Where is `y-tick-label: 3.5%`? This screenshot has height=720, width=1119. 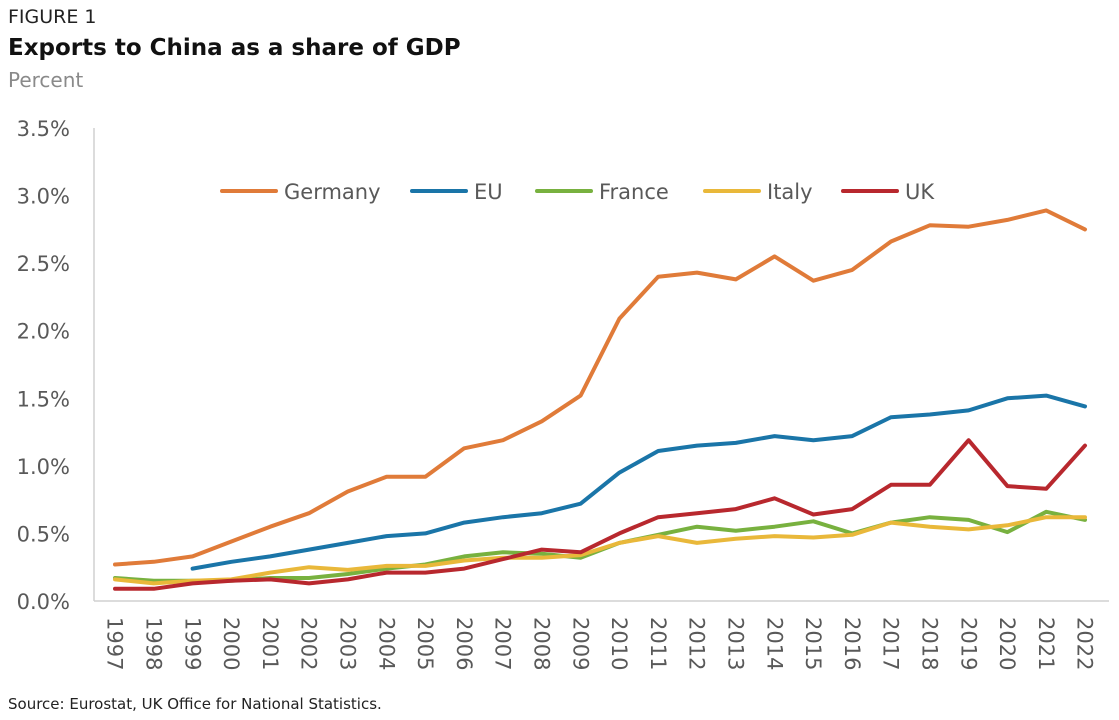 y-tick-label: 3.5% is located at coordinates (43, 129).